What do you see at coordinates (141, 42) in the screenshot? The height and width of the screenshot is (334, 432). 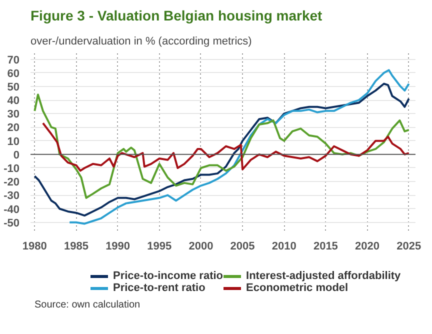 I see `chart-subtitle: over-/undervaluation in % (according metrics)` at bounding box center [141, 42].